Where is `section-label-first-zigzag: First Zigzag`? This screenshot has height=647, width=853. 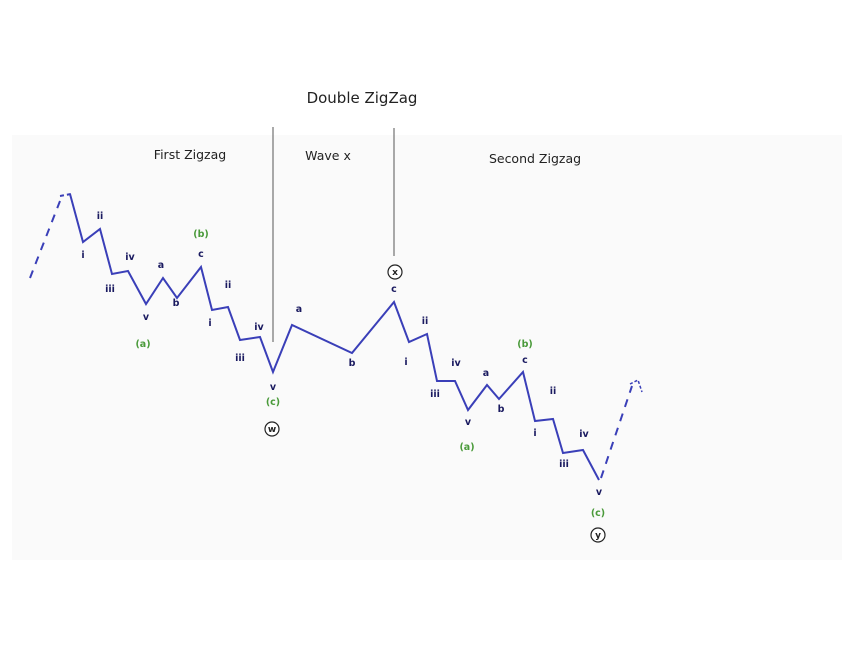
section-label-first-zigzag: First Zigzag is located at coordinates (190, 154).